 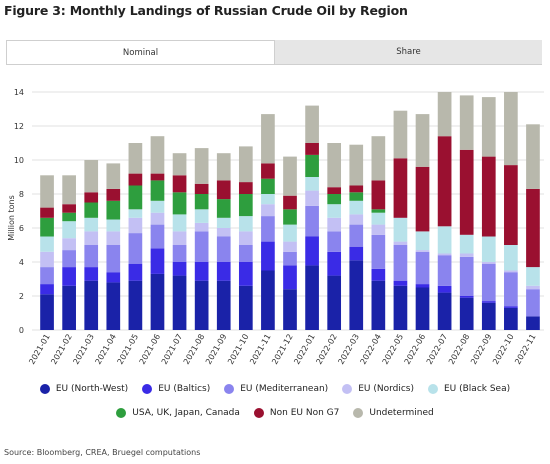 I want to click on tab-nominal: Nominal, so click(x=140, y=52).